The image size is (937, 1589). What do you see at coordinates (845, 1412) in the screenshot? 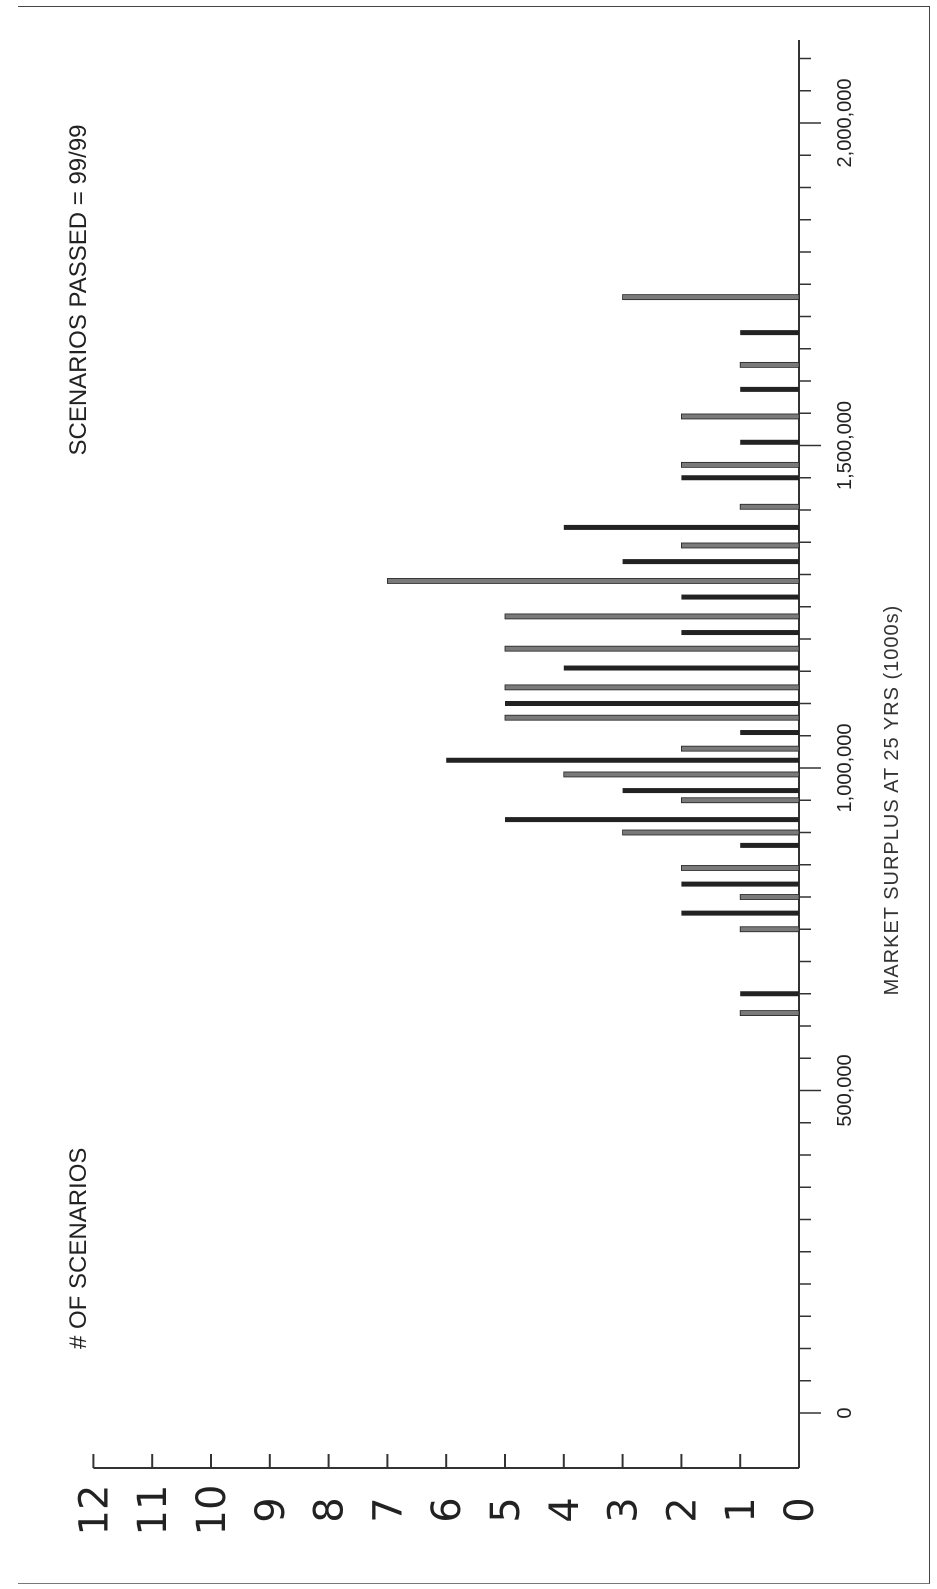
I see `market-surplus-tick-label: 0` at bounding box center [845, 1412].